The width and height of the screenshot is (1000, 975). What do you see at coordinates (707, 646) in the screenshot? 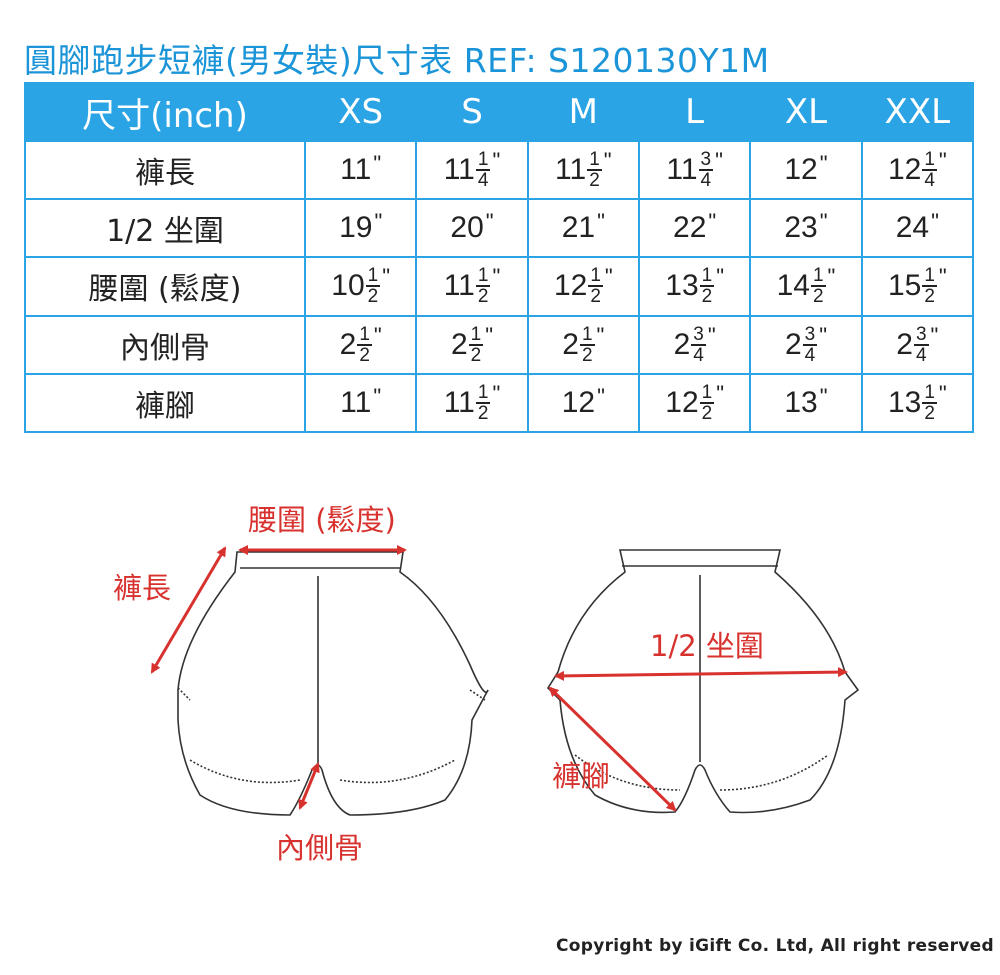
I see `hip-label: 1/2 坐圍` at bounding box center [707, 646].